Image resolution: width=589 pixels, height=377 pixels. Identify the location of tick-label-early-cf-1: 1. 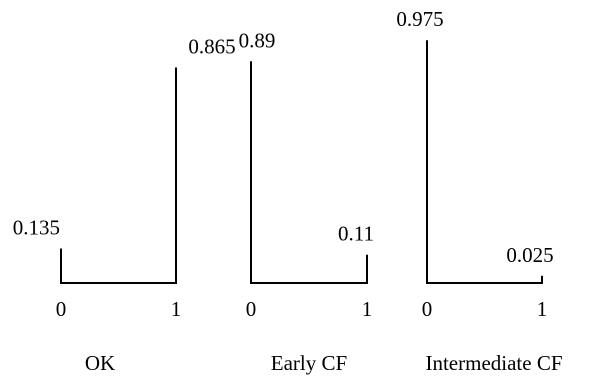
(367, 309).